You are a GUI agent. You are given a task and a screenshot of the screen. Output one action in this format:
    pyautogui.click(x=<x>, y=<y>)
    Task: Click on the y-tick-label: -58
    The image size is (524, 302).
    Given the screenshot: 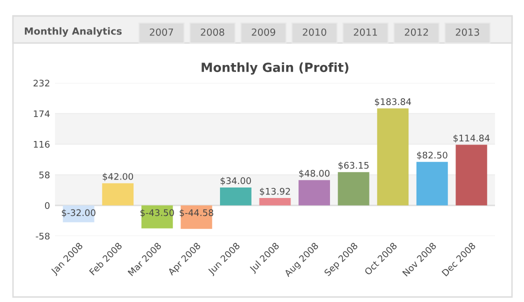 What is the action you would take?
    pyautogui.click(x=43, y=236)
    